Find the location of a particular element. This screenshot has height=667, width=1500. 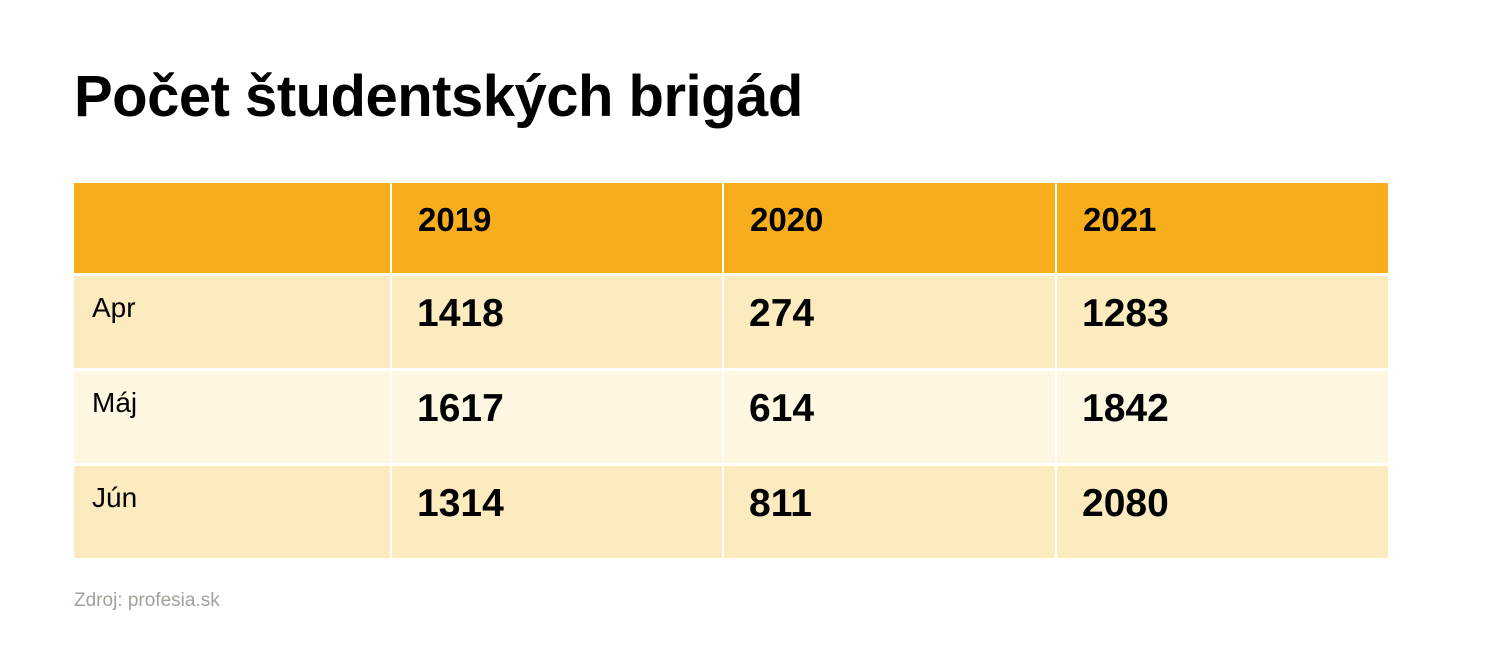

header-cell-empty is located at coordinates (232, 228).